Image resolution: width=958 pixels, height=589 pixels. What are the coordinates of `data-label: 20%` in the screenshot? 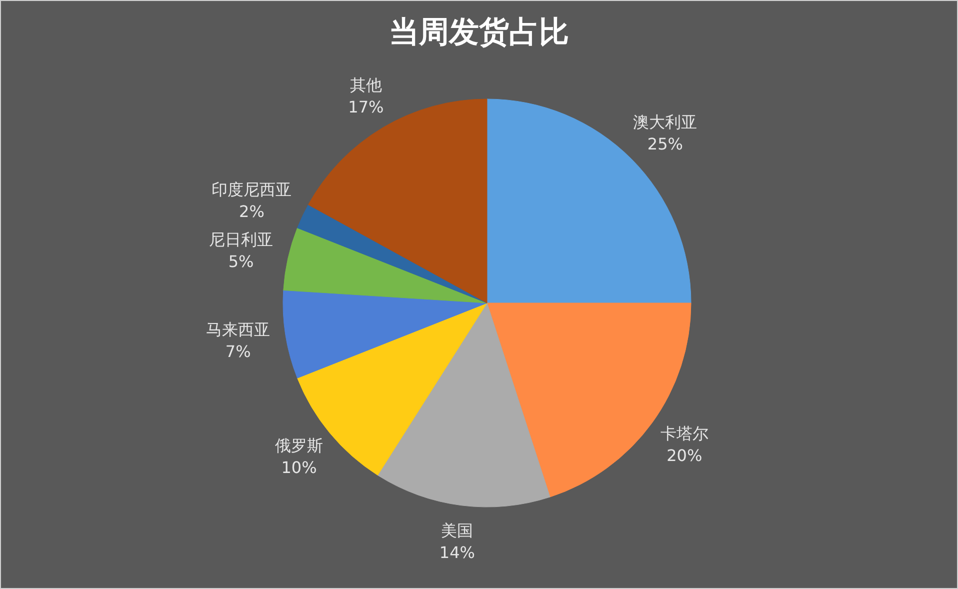 It's located at (684, 455).